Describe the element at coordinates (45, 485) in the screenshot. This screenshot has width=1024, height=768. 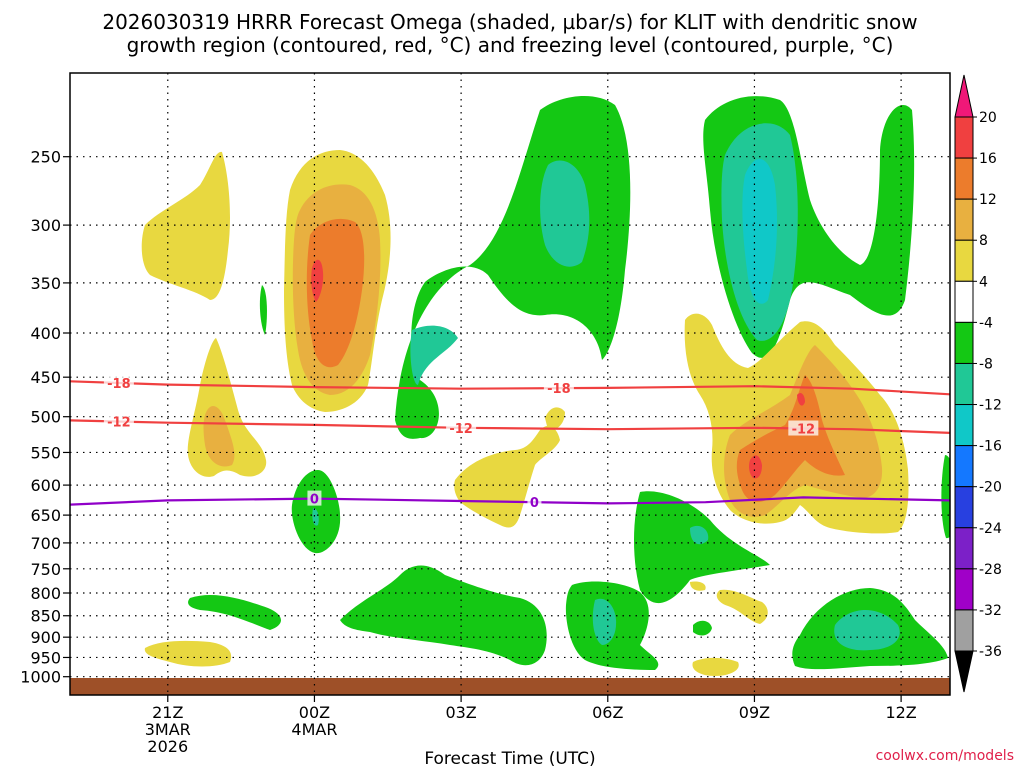
I see `y-tick-label: 600` at that location.